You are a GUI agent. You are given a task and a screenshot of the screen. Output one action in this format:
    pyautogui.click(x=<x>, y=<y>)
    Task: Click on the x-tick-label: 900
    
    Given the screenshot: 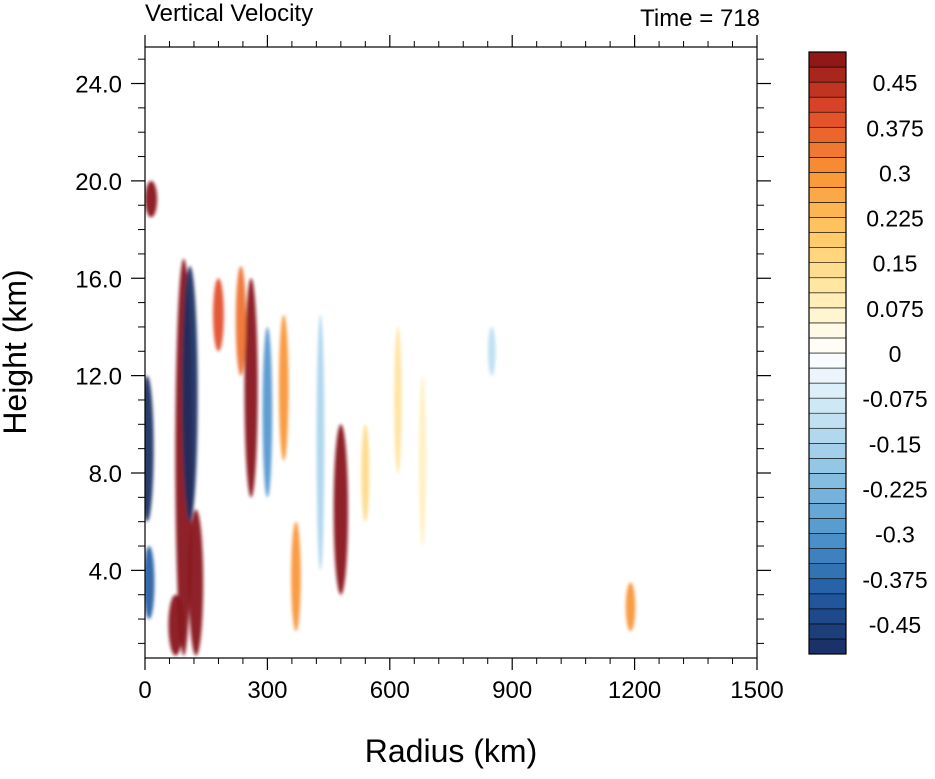 What is the action you would take?
    pyautogui.click(x=512, y=690)
    